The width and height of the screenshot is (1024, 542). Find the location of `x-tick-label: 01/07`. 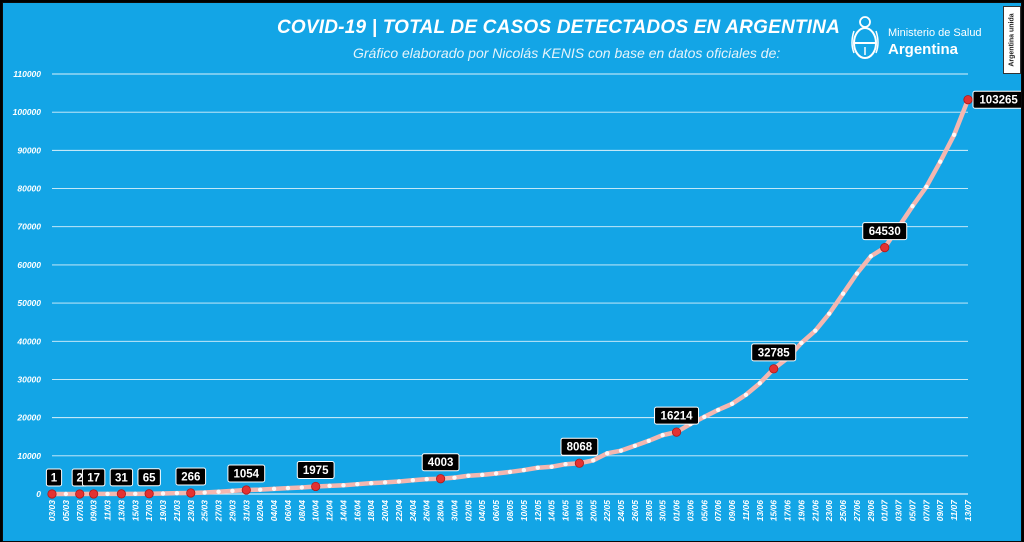

x-tick-label: 01/07 is located at coordinates (885, 510).